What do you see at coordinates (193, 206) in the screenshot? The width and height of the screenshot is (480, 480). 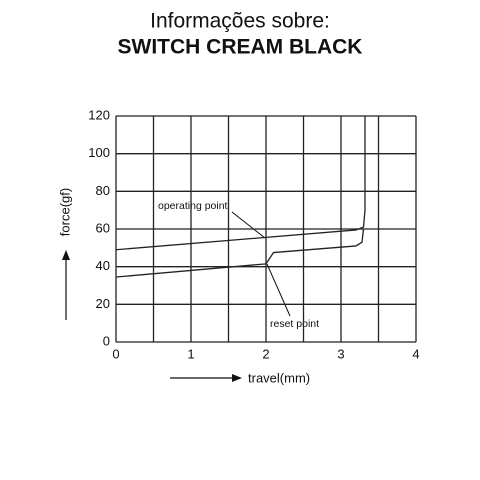 I see `annotation: operating point` at bounding box center [193, 206].